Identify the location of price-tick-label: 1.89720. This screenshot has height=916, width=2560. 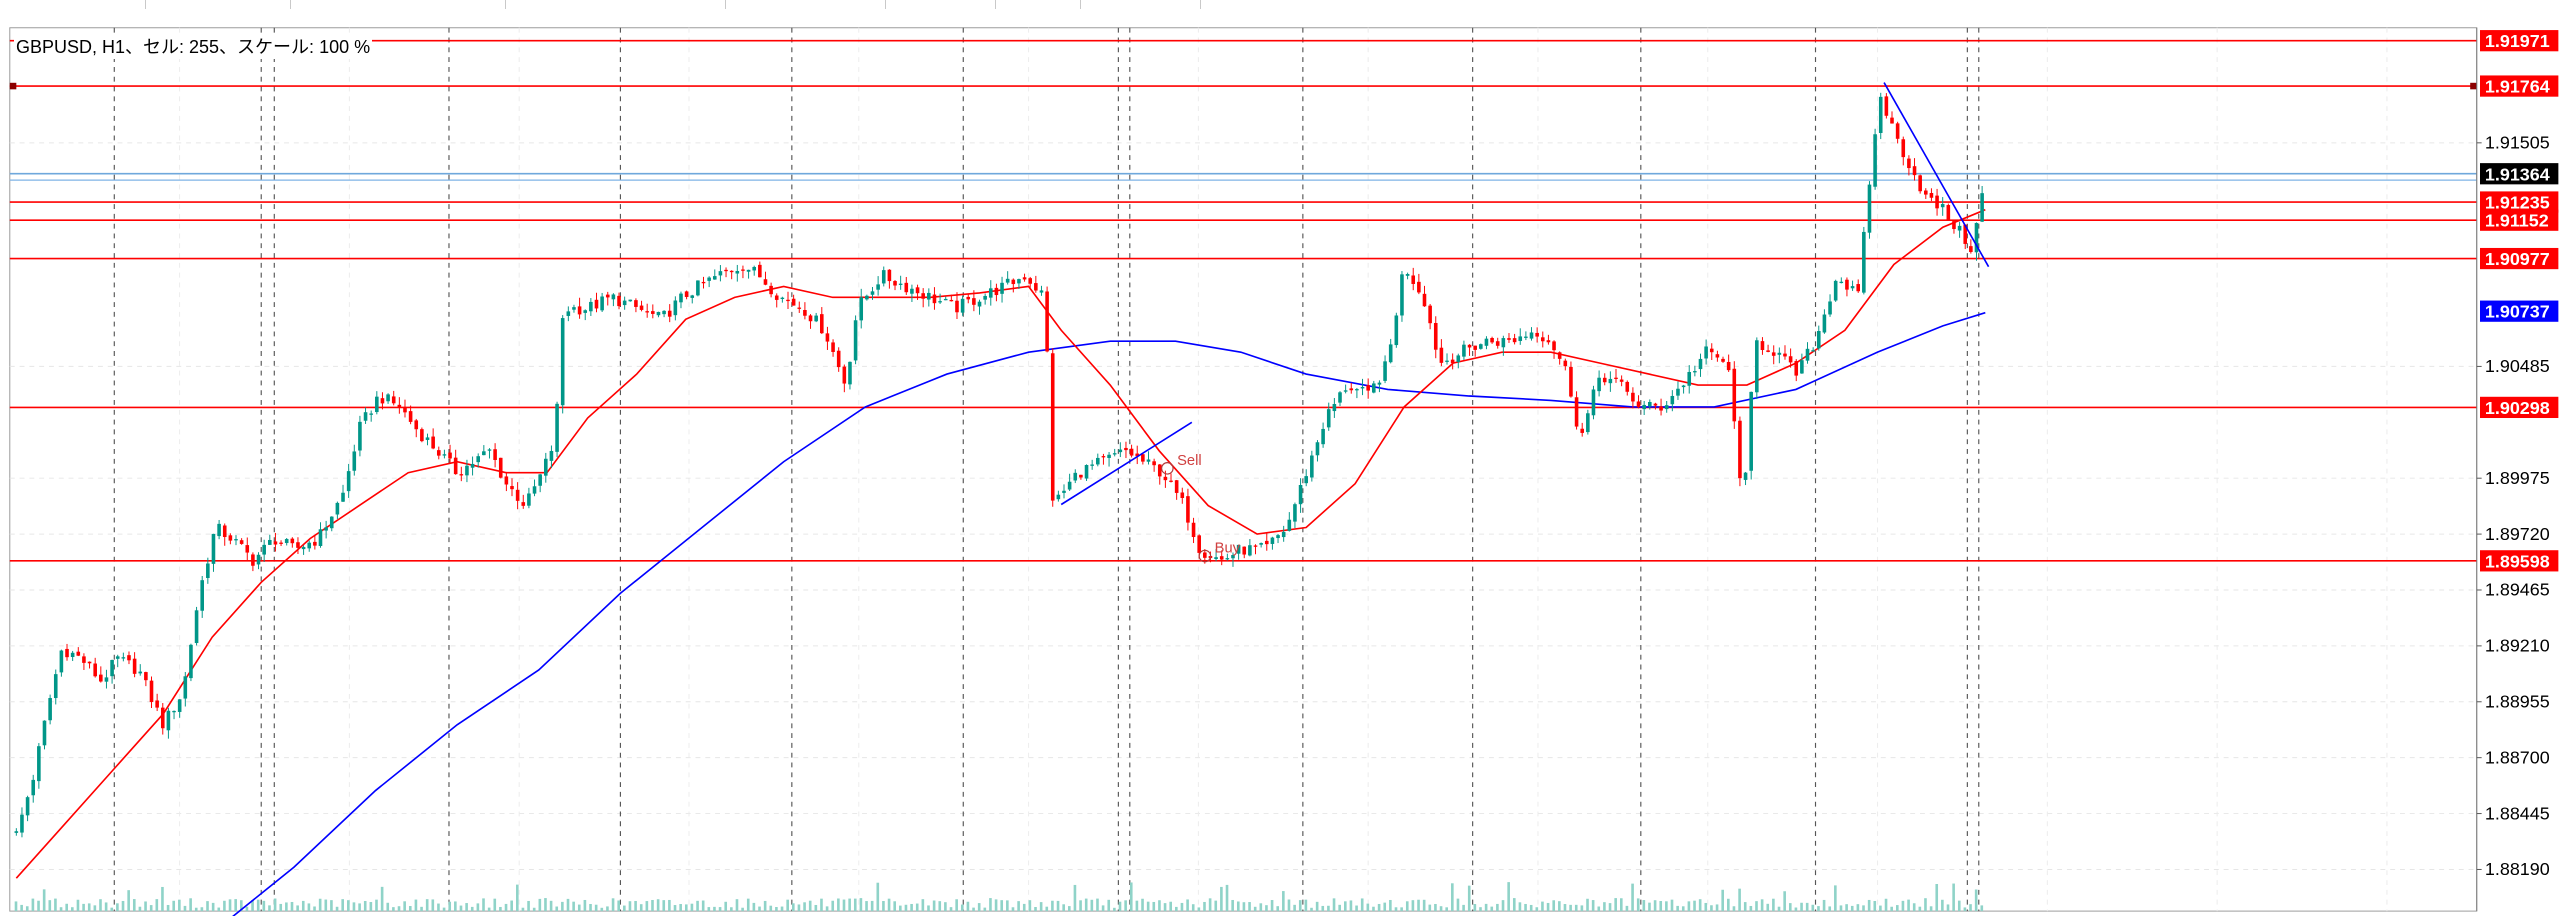
(2517, 534).